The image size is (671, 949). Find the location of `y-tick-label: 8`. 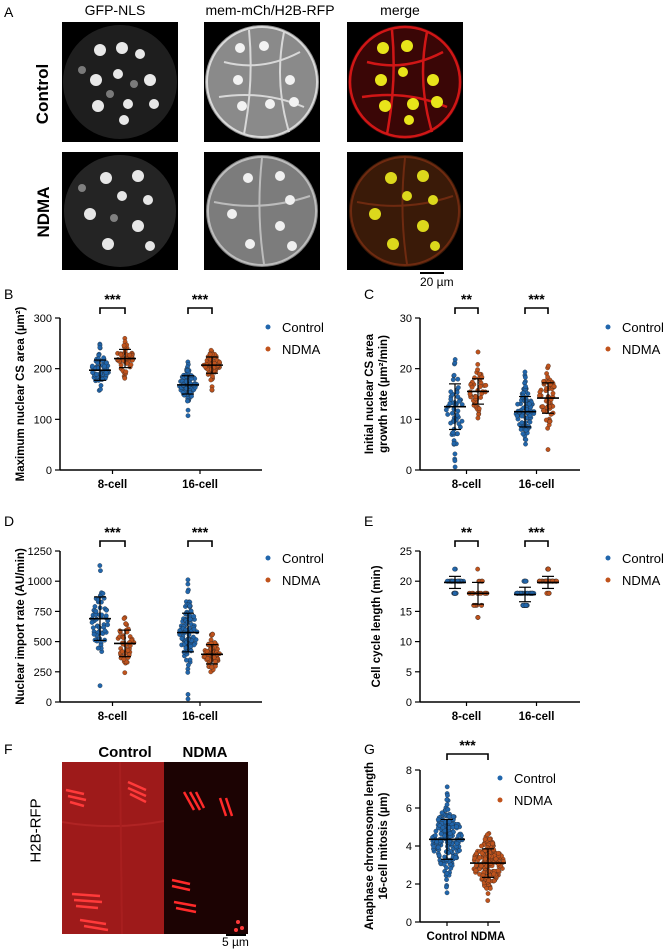

y-tick-label: 8 is located at coordinates (409, 771).